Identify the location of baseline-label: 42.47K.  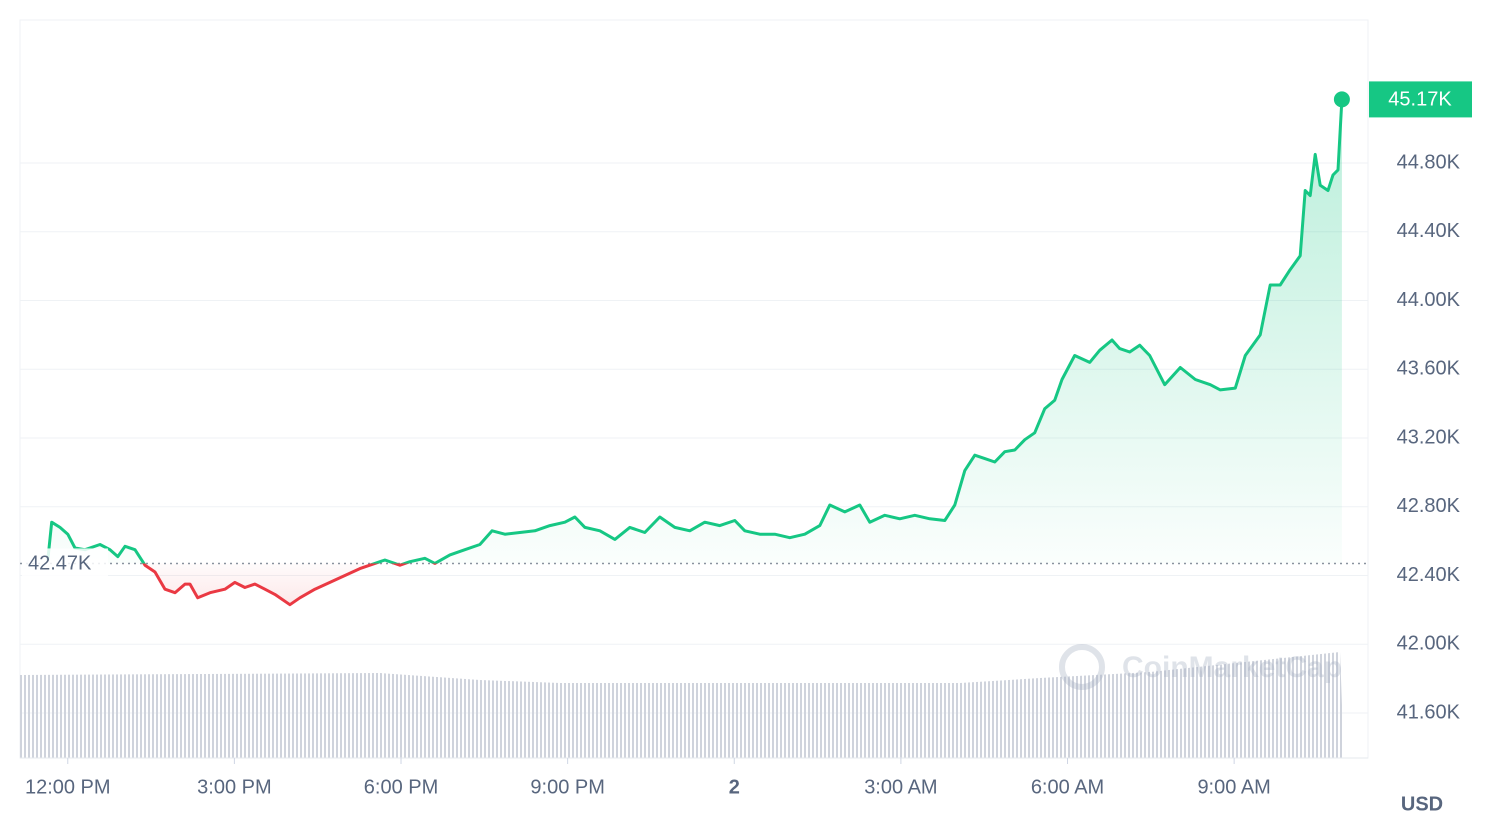
(60, 564).